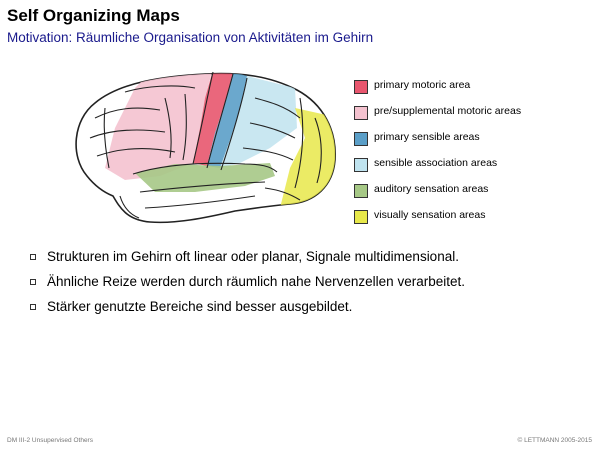 This screenshot has height=450, width=600. Describe the element at coordinates (427, 137) in the screenshot. I see `legend-label: primary sensible areas` at that location.